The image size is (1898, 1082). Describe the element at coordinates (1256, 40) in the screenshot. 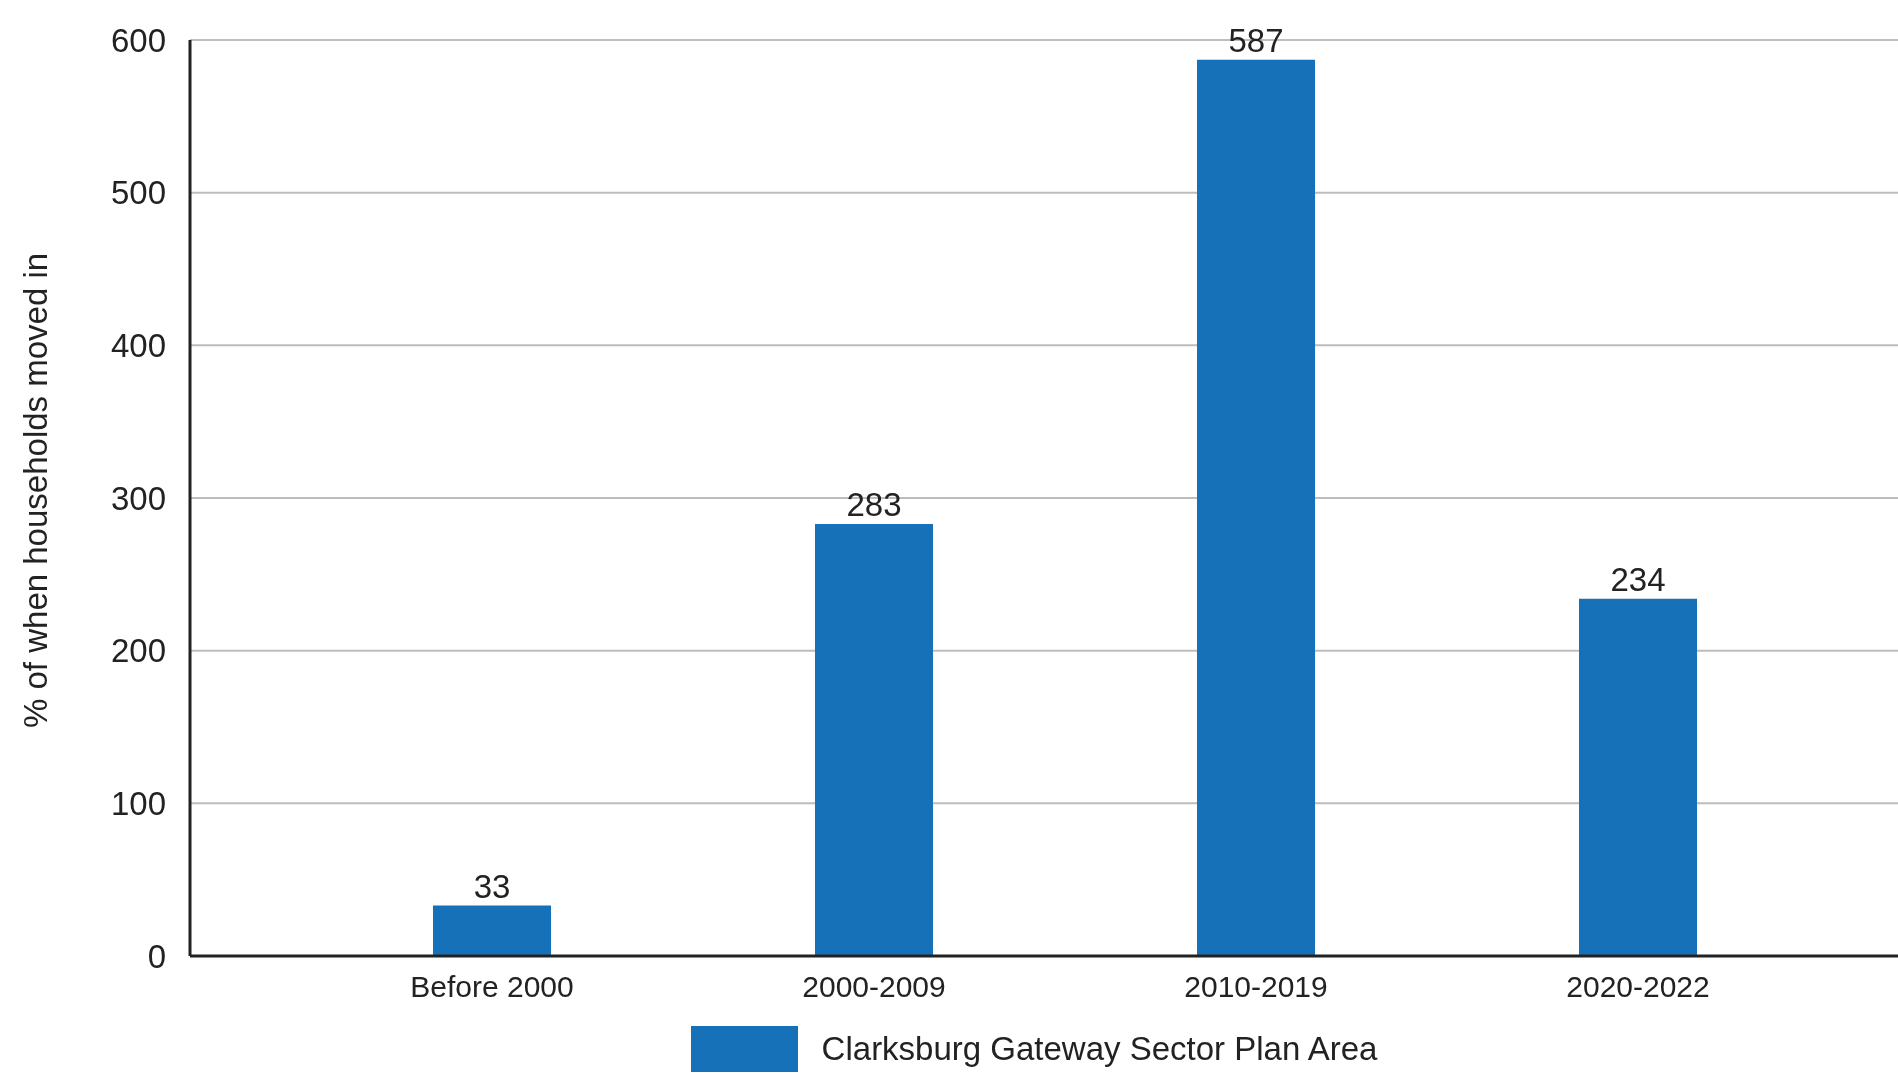

I see `data-label: 587` at that location.